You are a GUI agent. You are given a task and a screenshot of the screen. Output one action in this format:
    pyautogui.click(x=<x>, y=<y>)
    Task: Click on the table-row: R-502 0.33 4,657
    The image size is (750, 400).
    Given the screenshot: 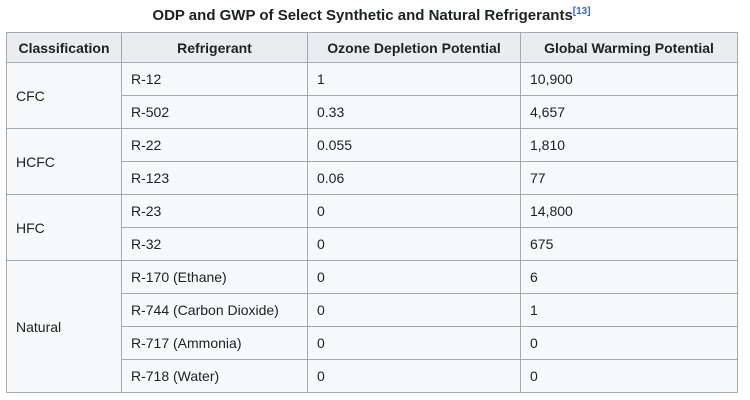 What is the action you would take?
    pyautogui.click(x=372, y=112)
    